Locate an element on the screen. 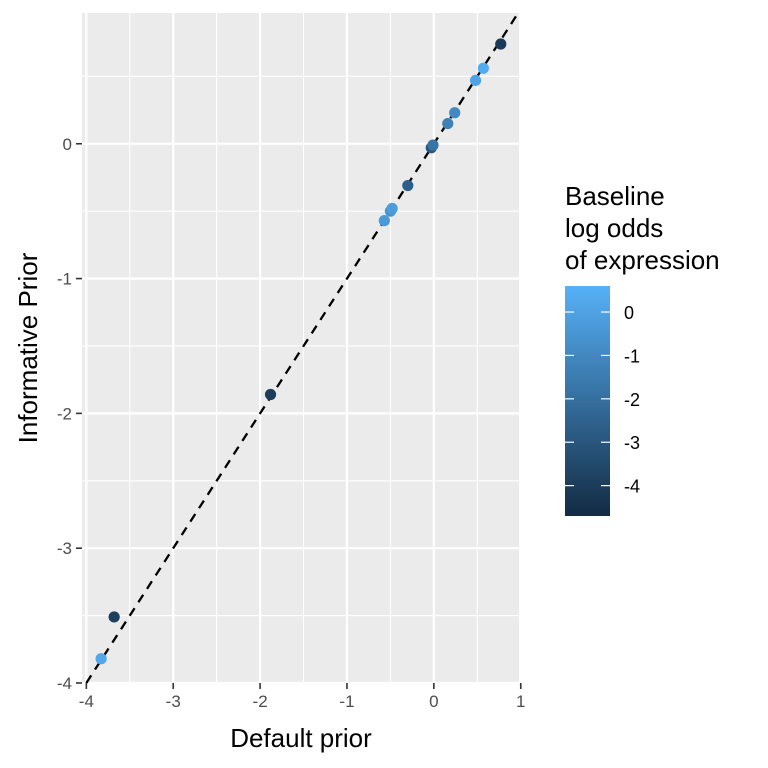 The width and height of the screenshot is (768, 768). legend-tick-label: -1 is located at coordinates (632, 356).